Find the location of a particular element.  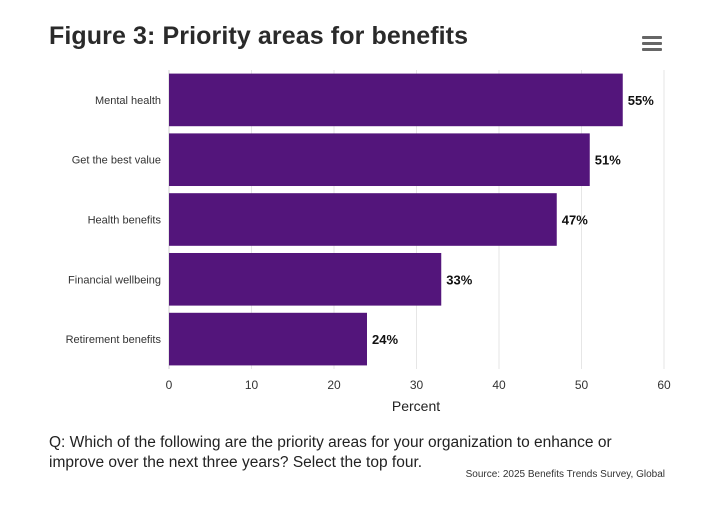

x-axis-label: Percent is located at coordinates (416, 406).